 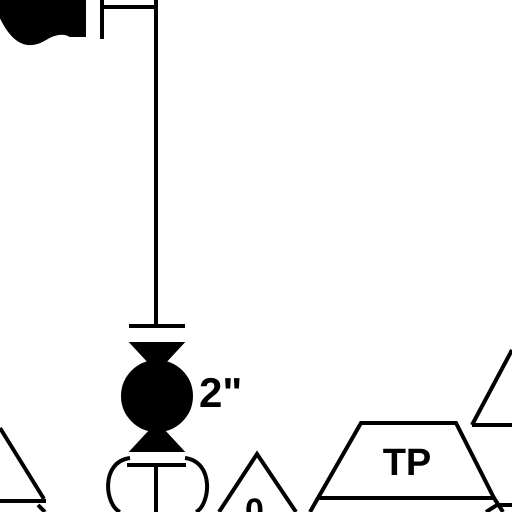 I want to click on t-bar-valve-top, so click(x=128, y=19).